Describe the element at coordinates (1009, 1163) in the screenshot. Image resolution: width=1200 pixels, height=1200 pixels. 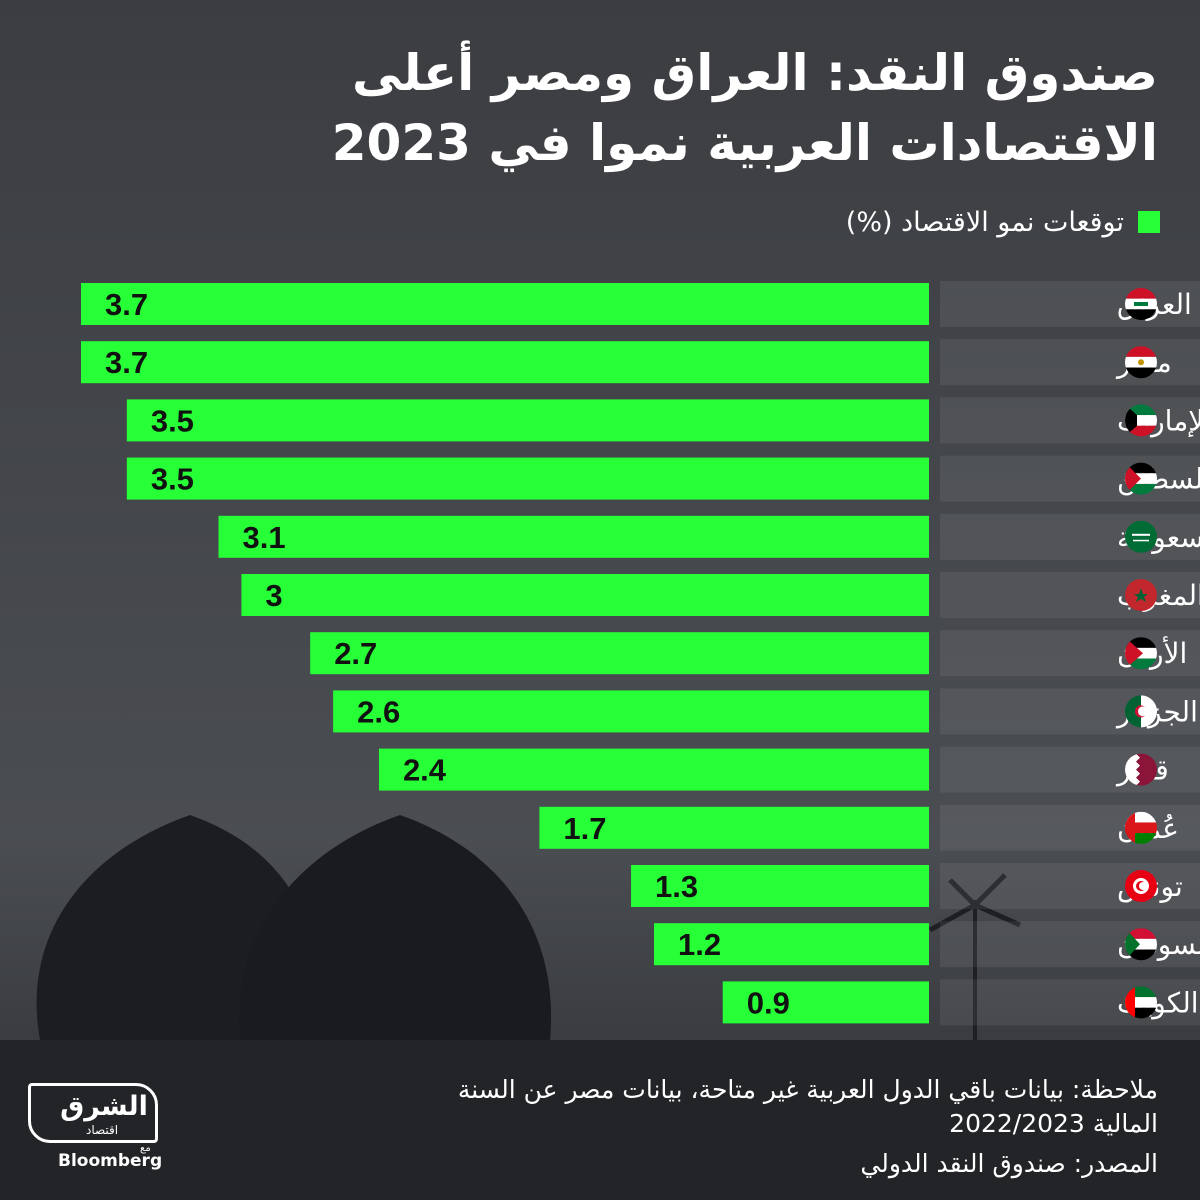
I see `source-note: المصدر: صندوق النقد الدولي` at that location.